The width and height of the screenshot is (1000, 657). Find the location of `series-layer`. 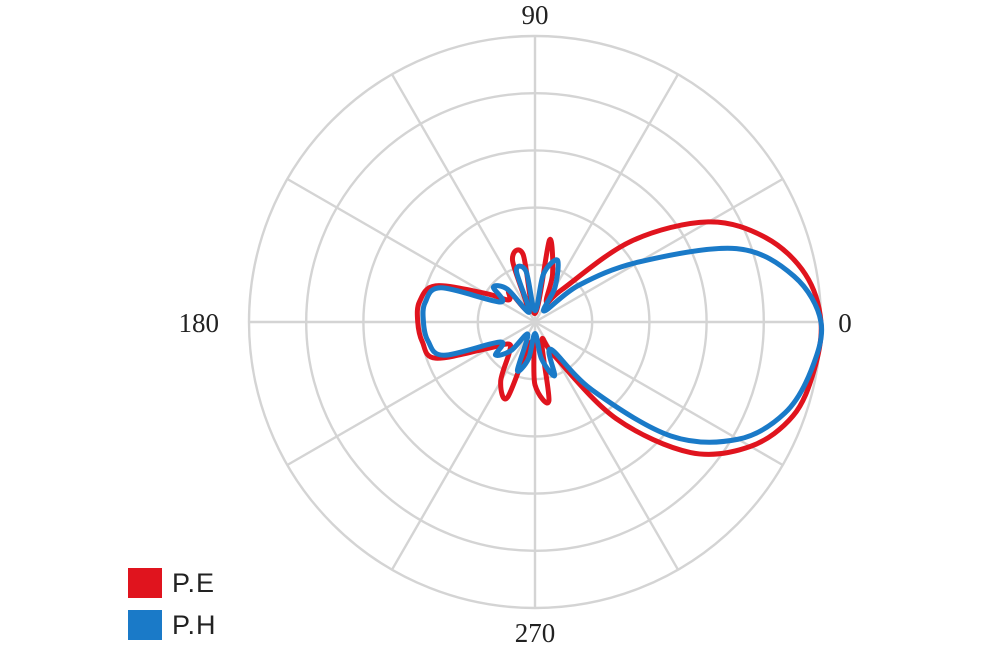

series-layer is located at coordinates (619, 338).